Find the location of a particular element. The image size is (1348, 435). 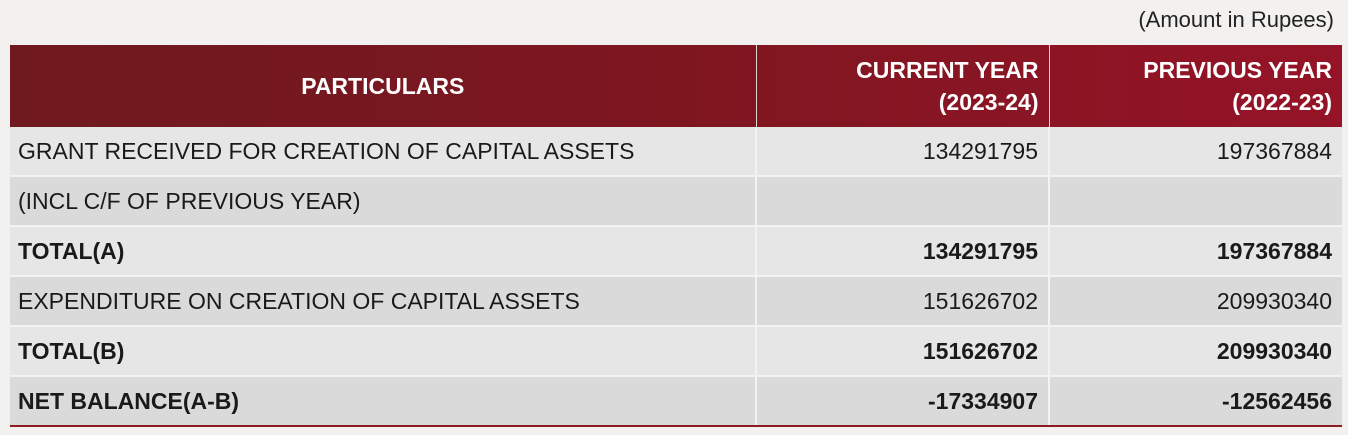

row-current-value is located at coordinates (903, 201).